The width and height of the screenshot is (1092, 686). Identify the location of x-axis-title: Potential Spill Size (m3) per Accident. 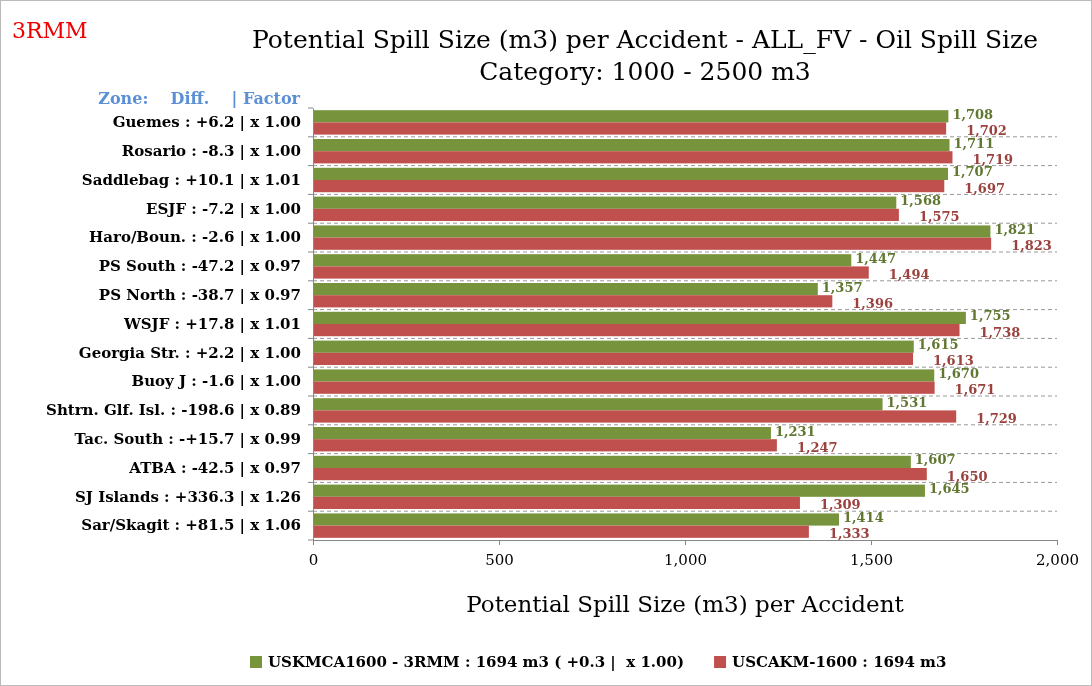
(685, 604).